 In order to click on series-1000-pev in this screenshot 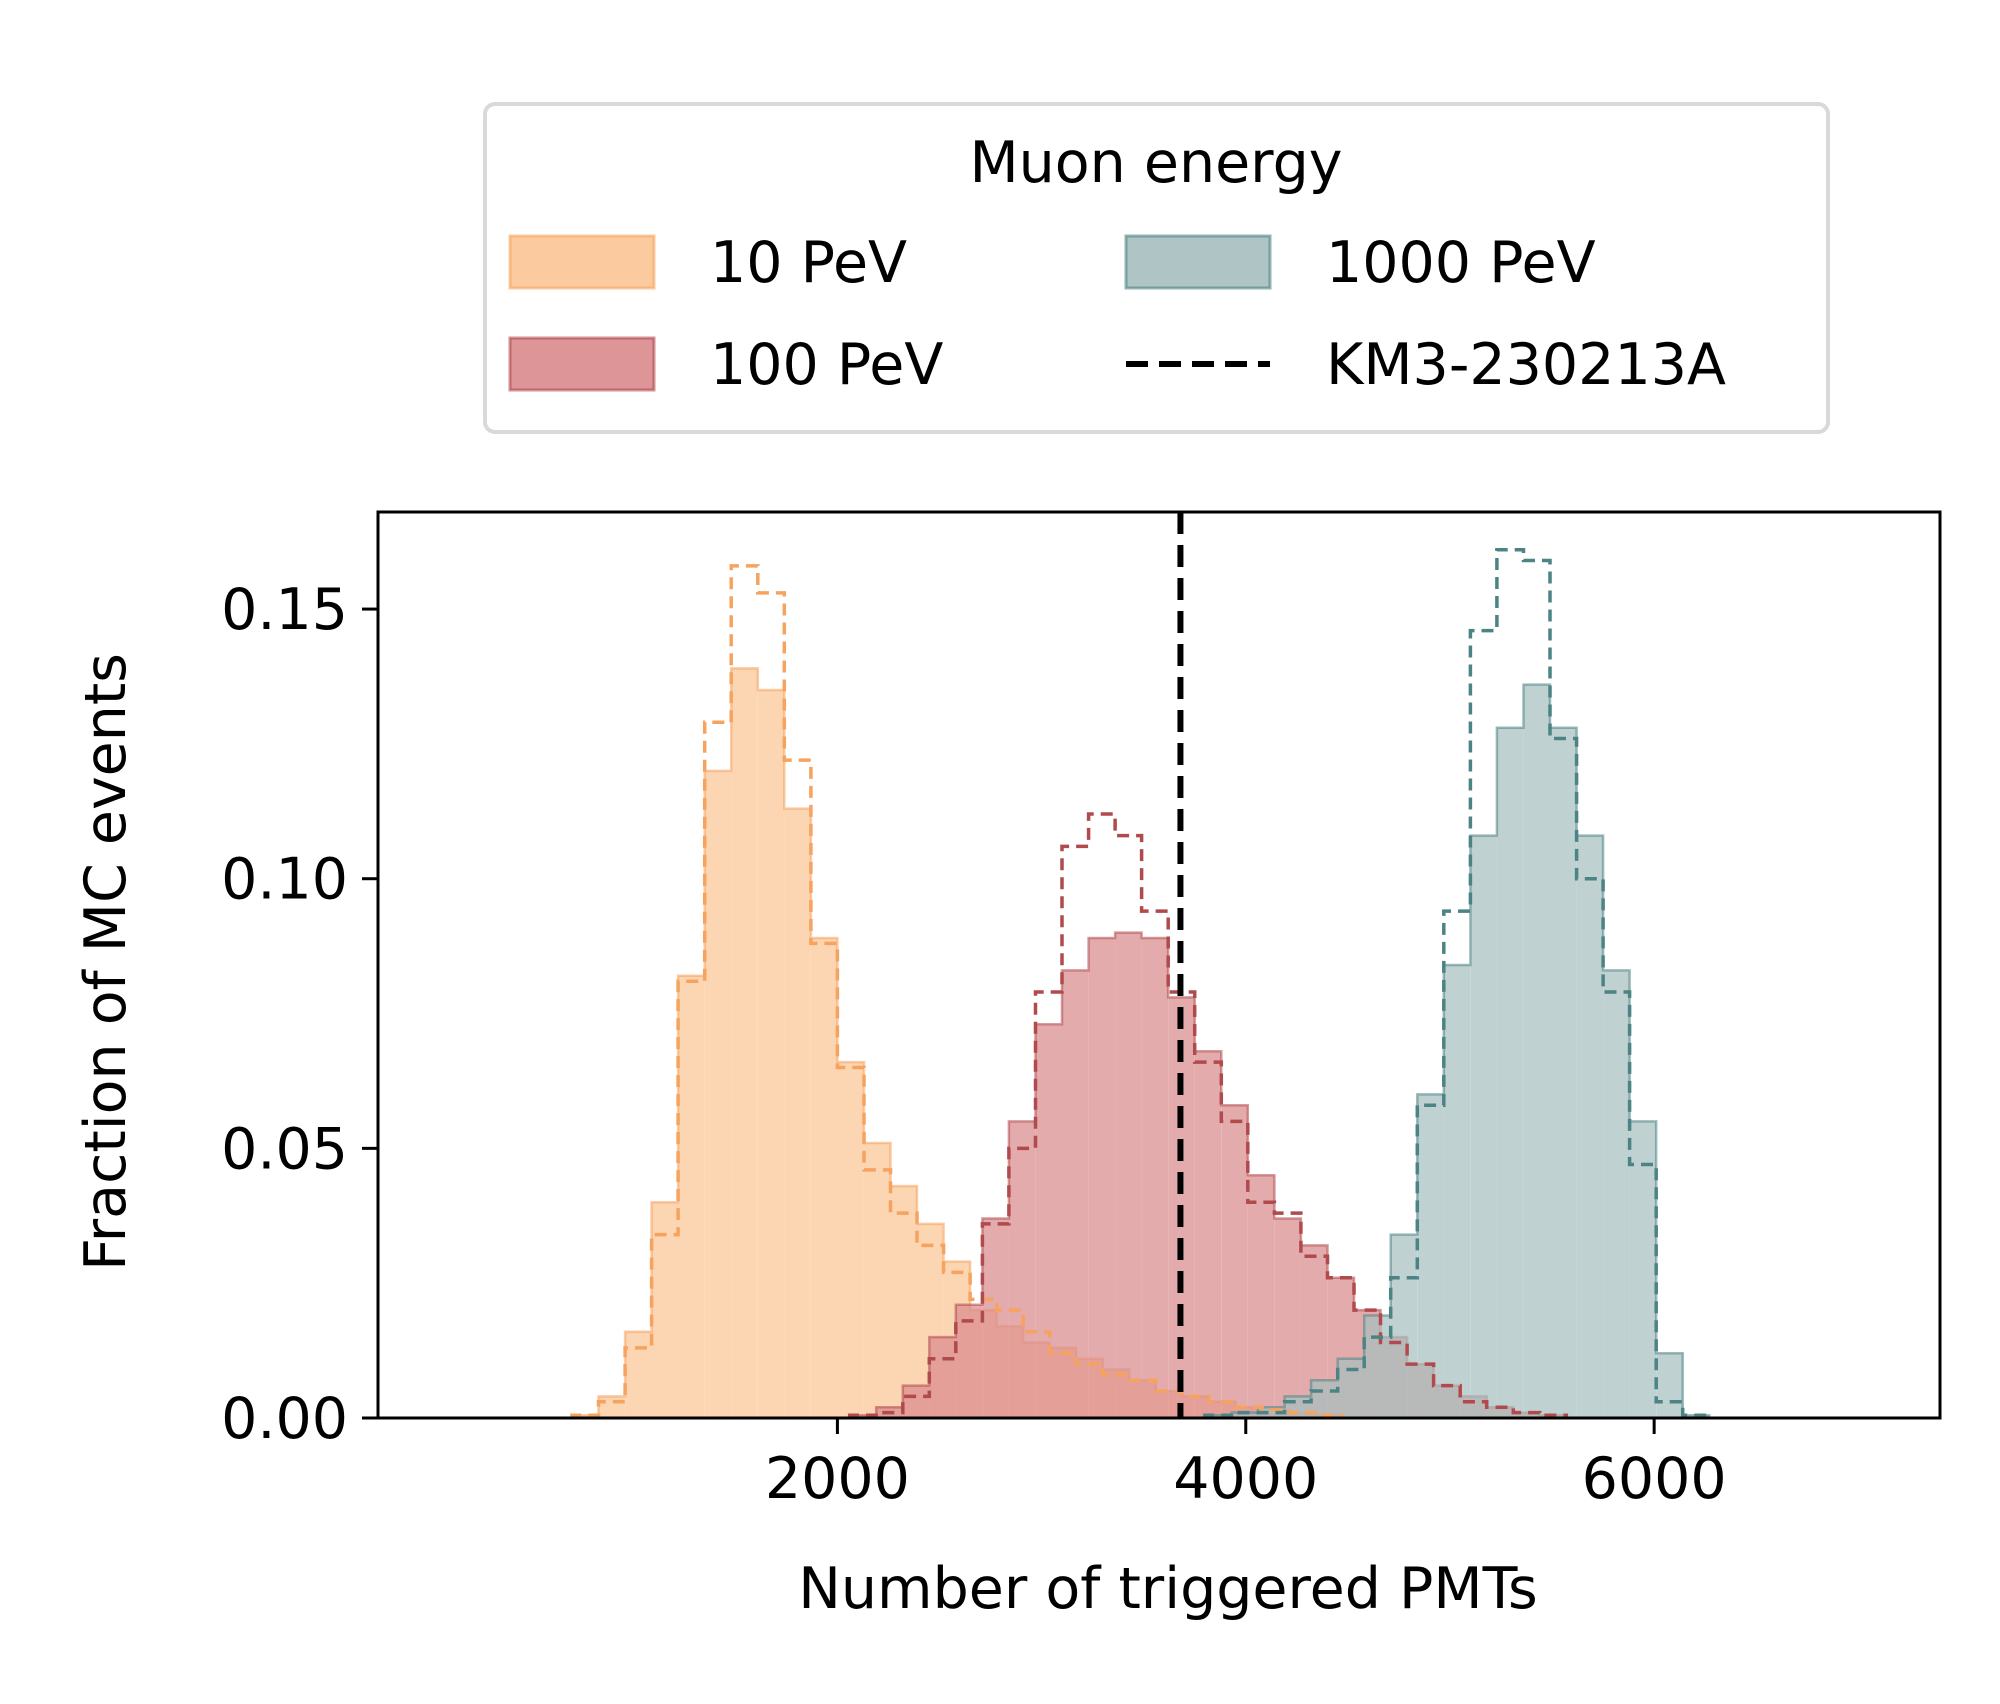, I will do `click(1457, 1051)`.